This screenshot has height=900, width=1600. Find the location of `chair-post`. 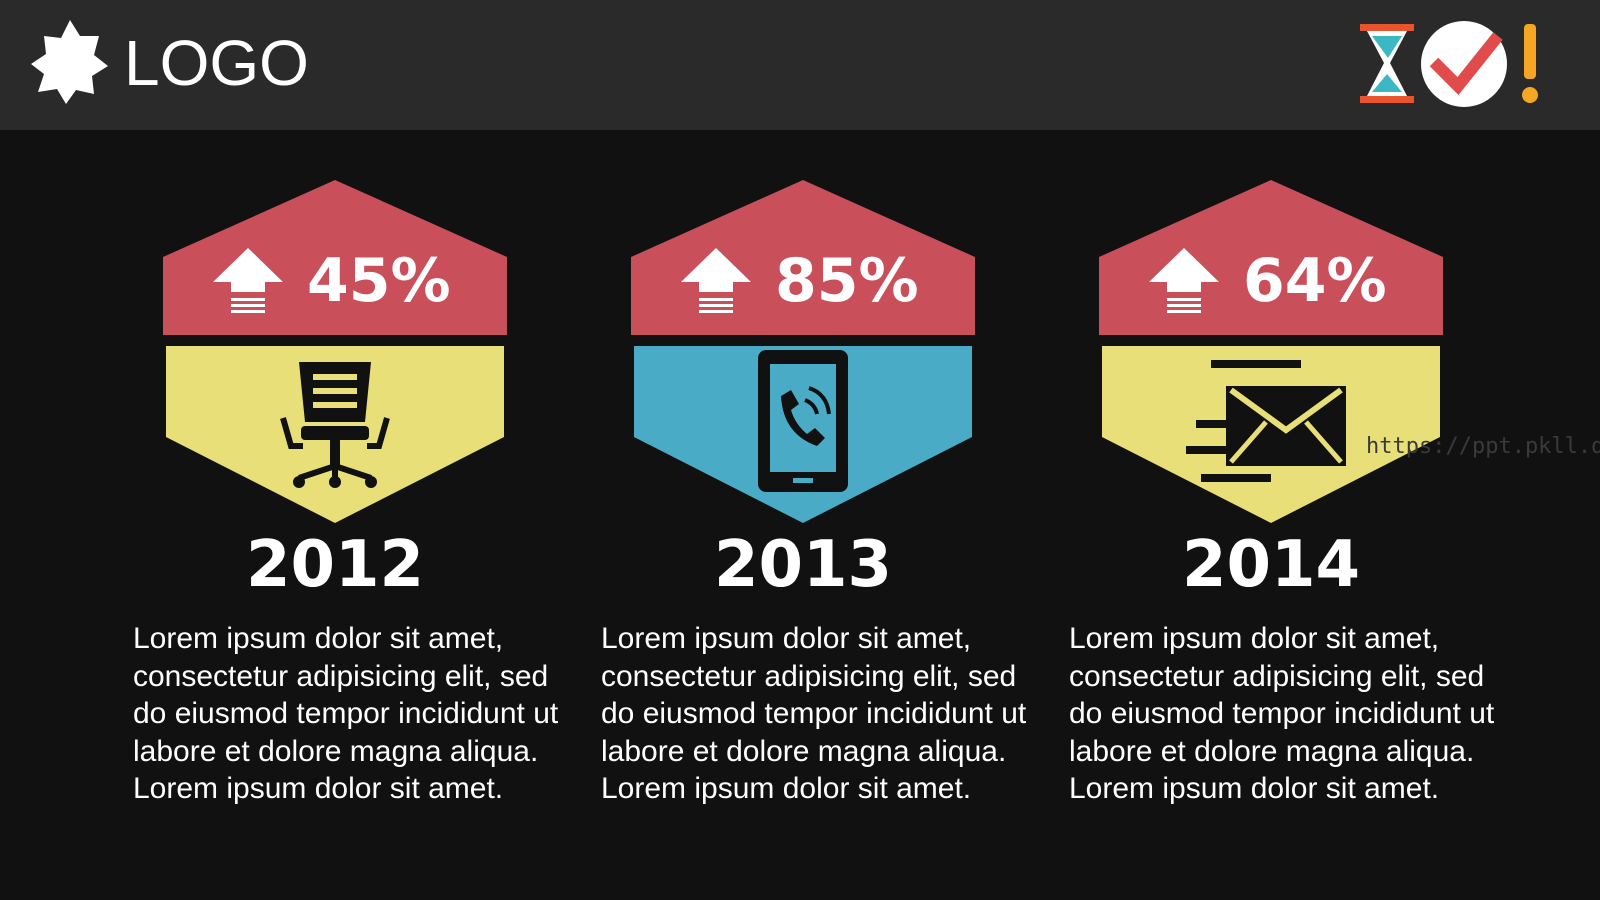

chair-post is located at coordinates (335, 455).